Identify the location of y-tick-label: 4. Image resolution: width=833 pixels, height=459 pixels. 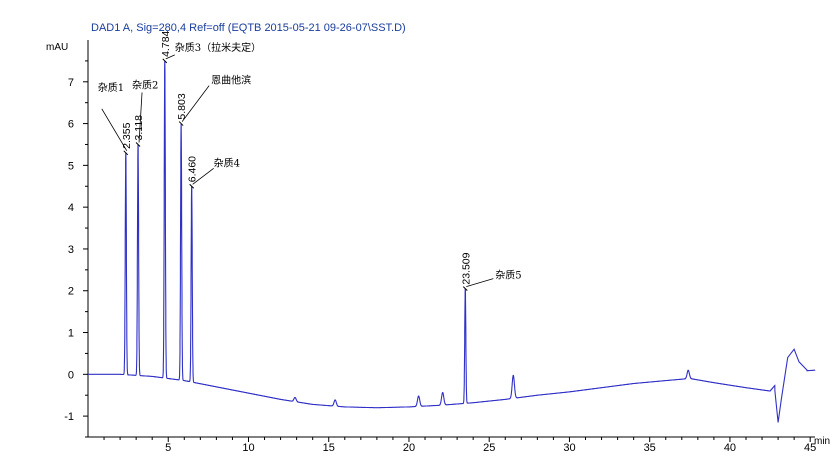
(71, 208).